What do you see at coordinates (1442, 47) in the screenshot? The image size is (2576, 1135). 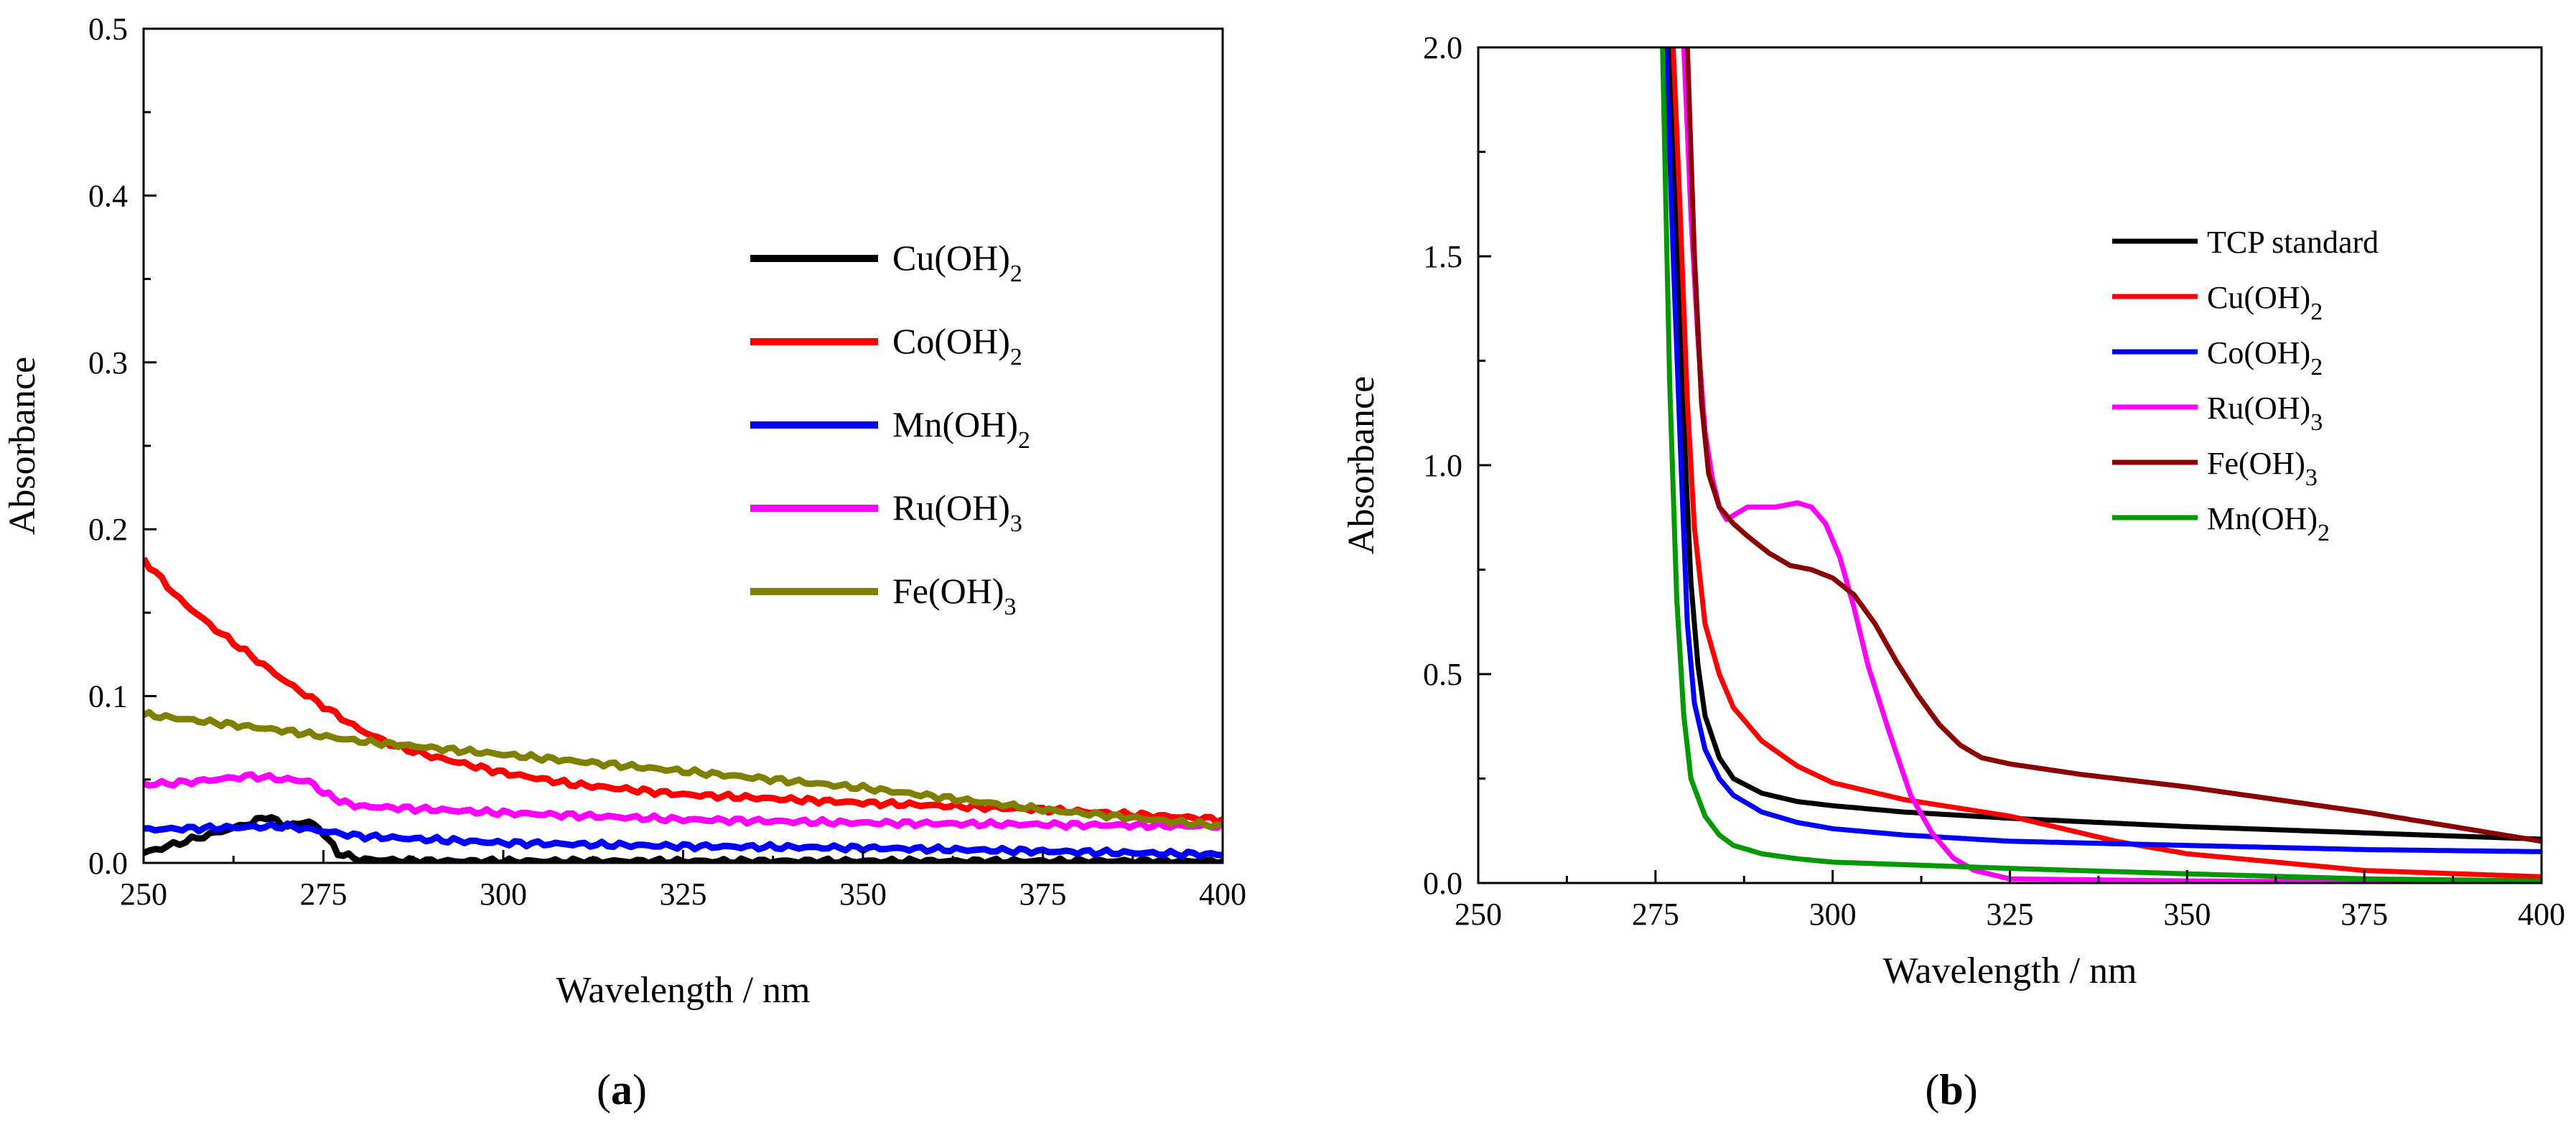 I see `y-tick-label: 2.0` at bounding box center [1442, 47].